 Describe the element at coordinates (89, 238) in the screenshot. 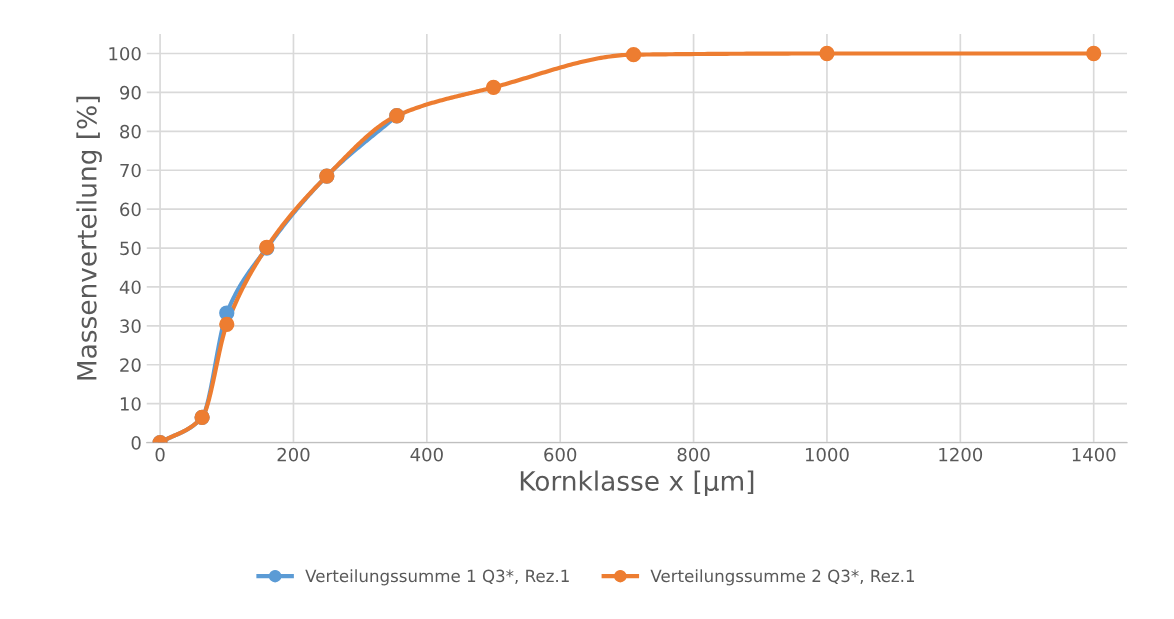

I see `y-axis-title: Massenverteilung [%]` at that location.